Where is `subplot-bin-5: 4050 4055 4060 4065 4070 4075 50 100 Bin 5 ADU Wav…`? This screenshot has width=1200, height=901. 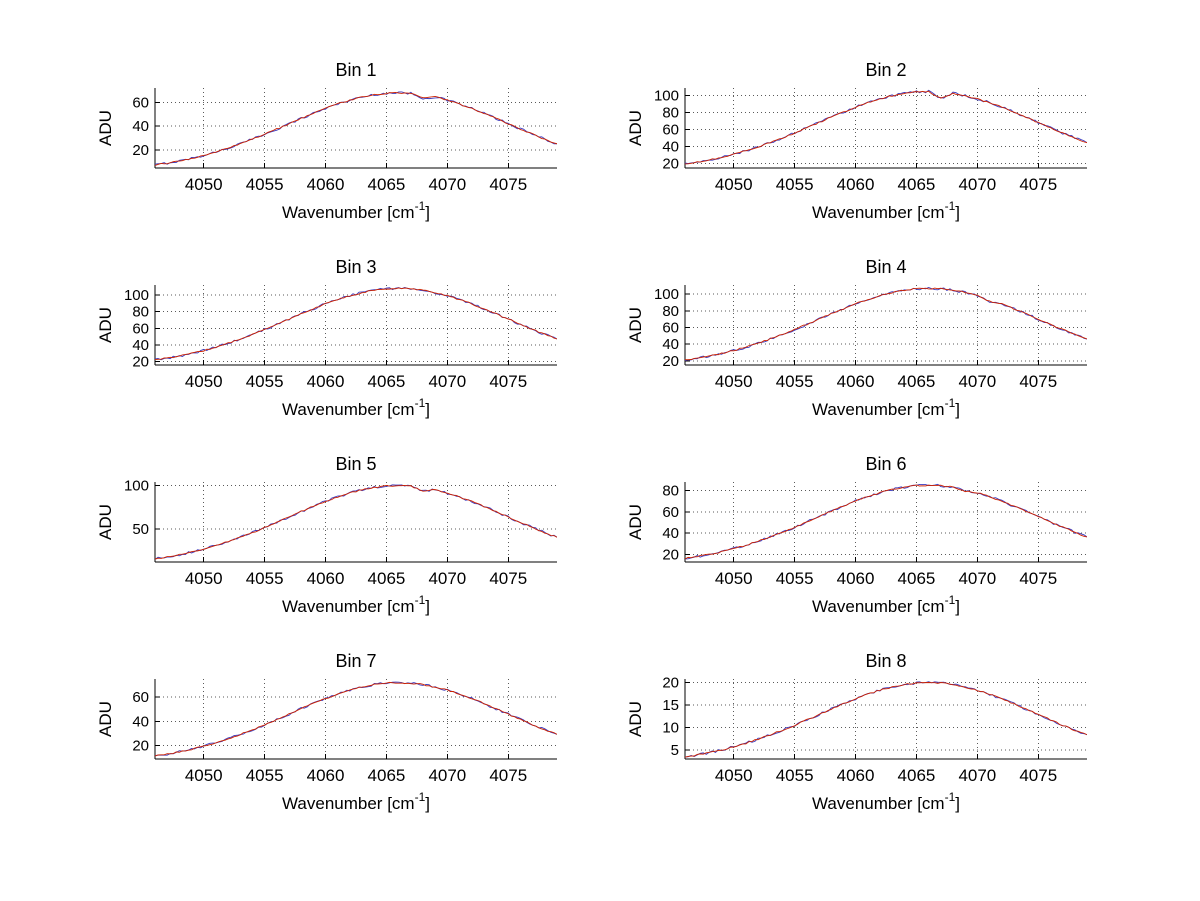
subplot-bin-5: 4050 4055 4060 4065 4070 4075 50 100 Bin 5 ADU Wav… is located at coordinates (302, 544).